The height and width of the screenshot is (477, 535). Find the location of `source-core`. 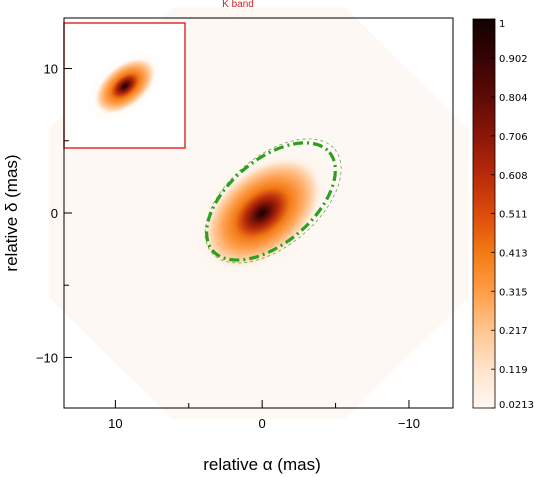

source-core is located at coordinates (262, 213).